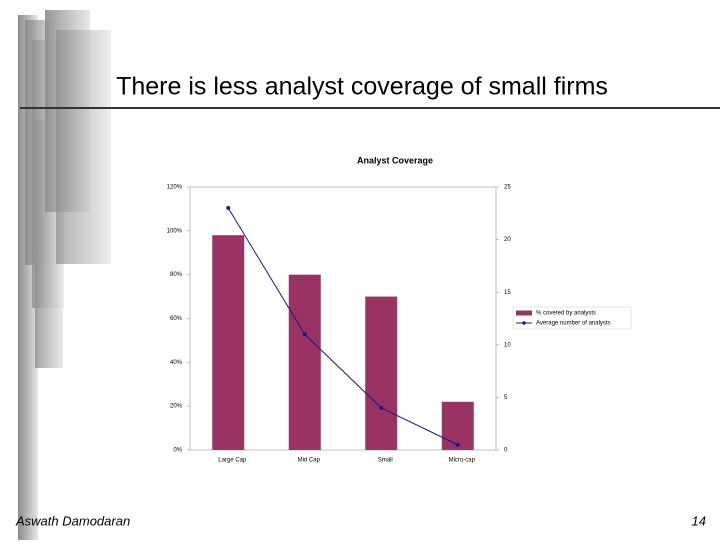  I want to click on y2-tick-label: 0, so click(506, 451).